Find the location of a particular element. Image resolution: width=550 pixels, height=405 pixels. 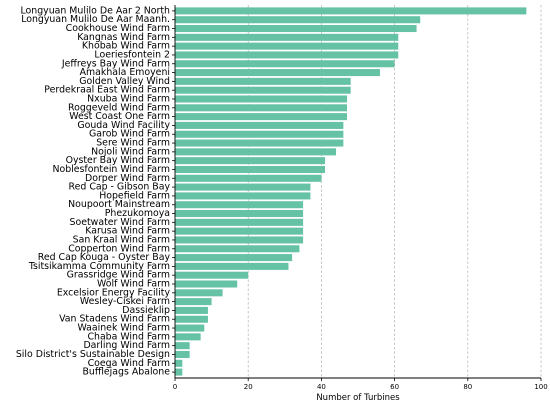

category-label: Loeriesfontein 2 is located at coordinates (132, 54).